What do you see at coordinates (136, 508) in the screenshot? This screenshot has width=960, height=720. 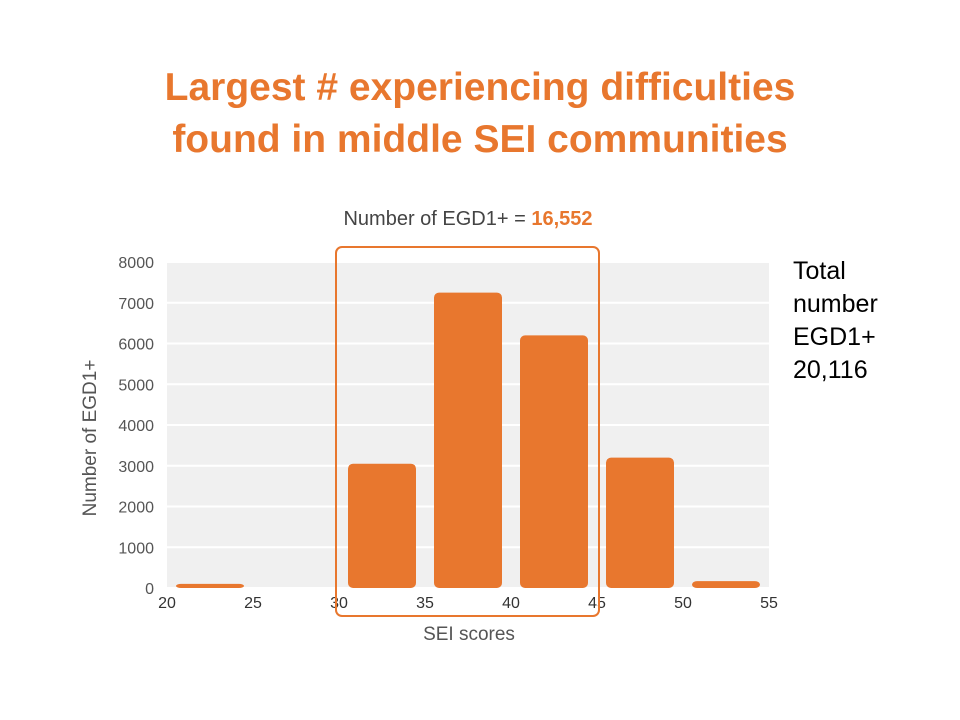 I see `y-tick-label: 2000` at bounding box center [136, 508].